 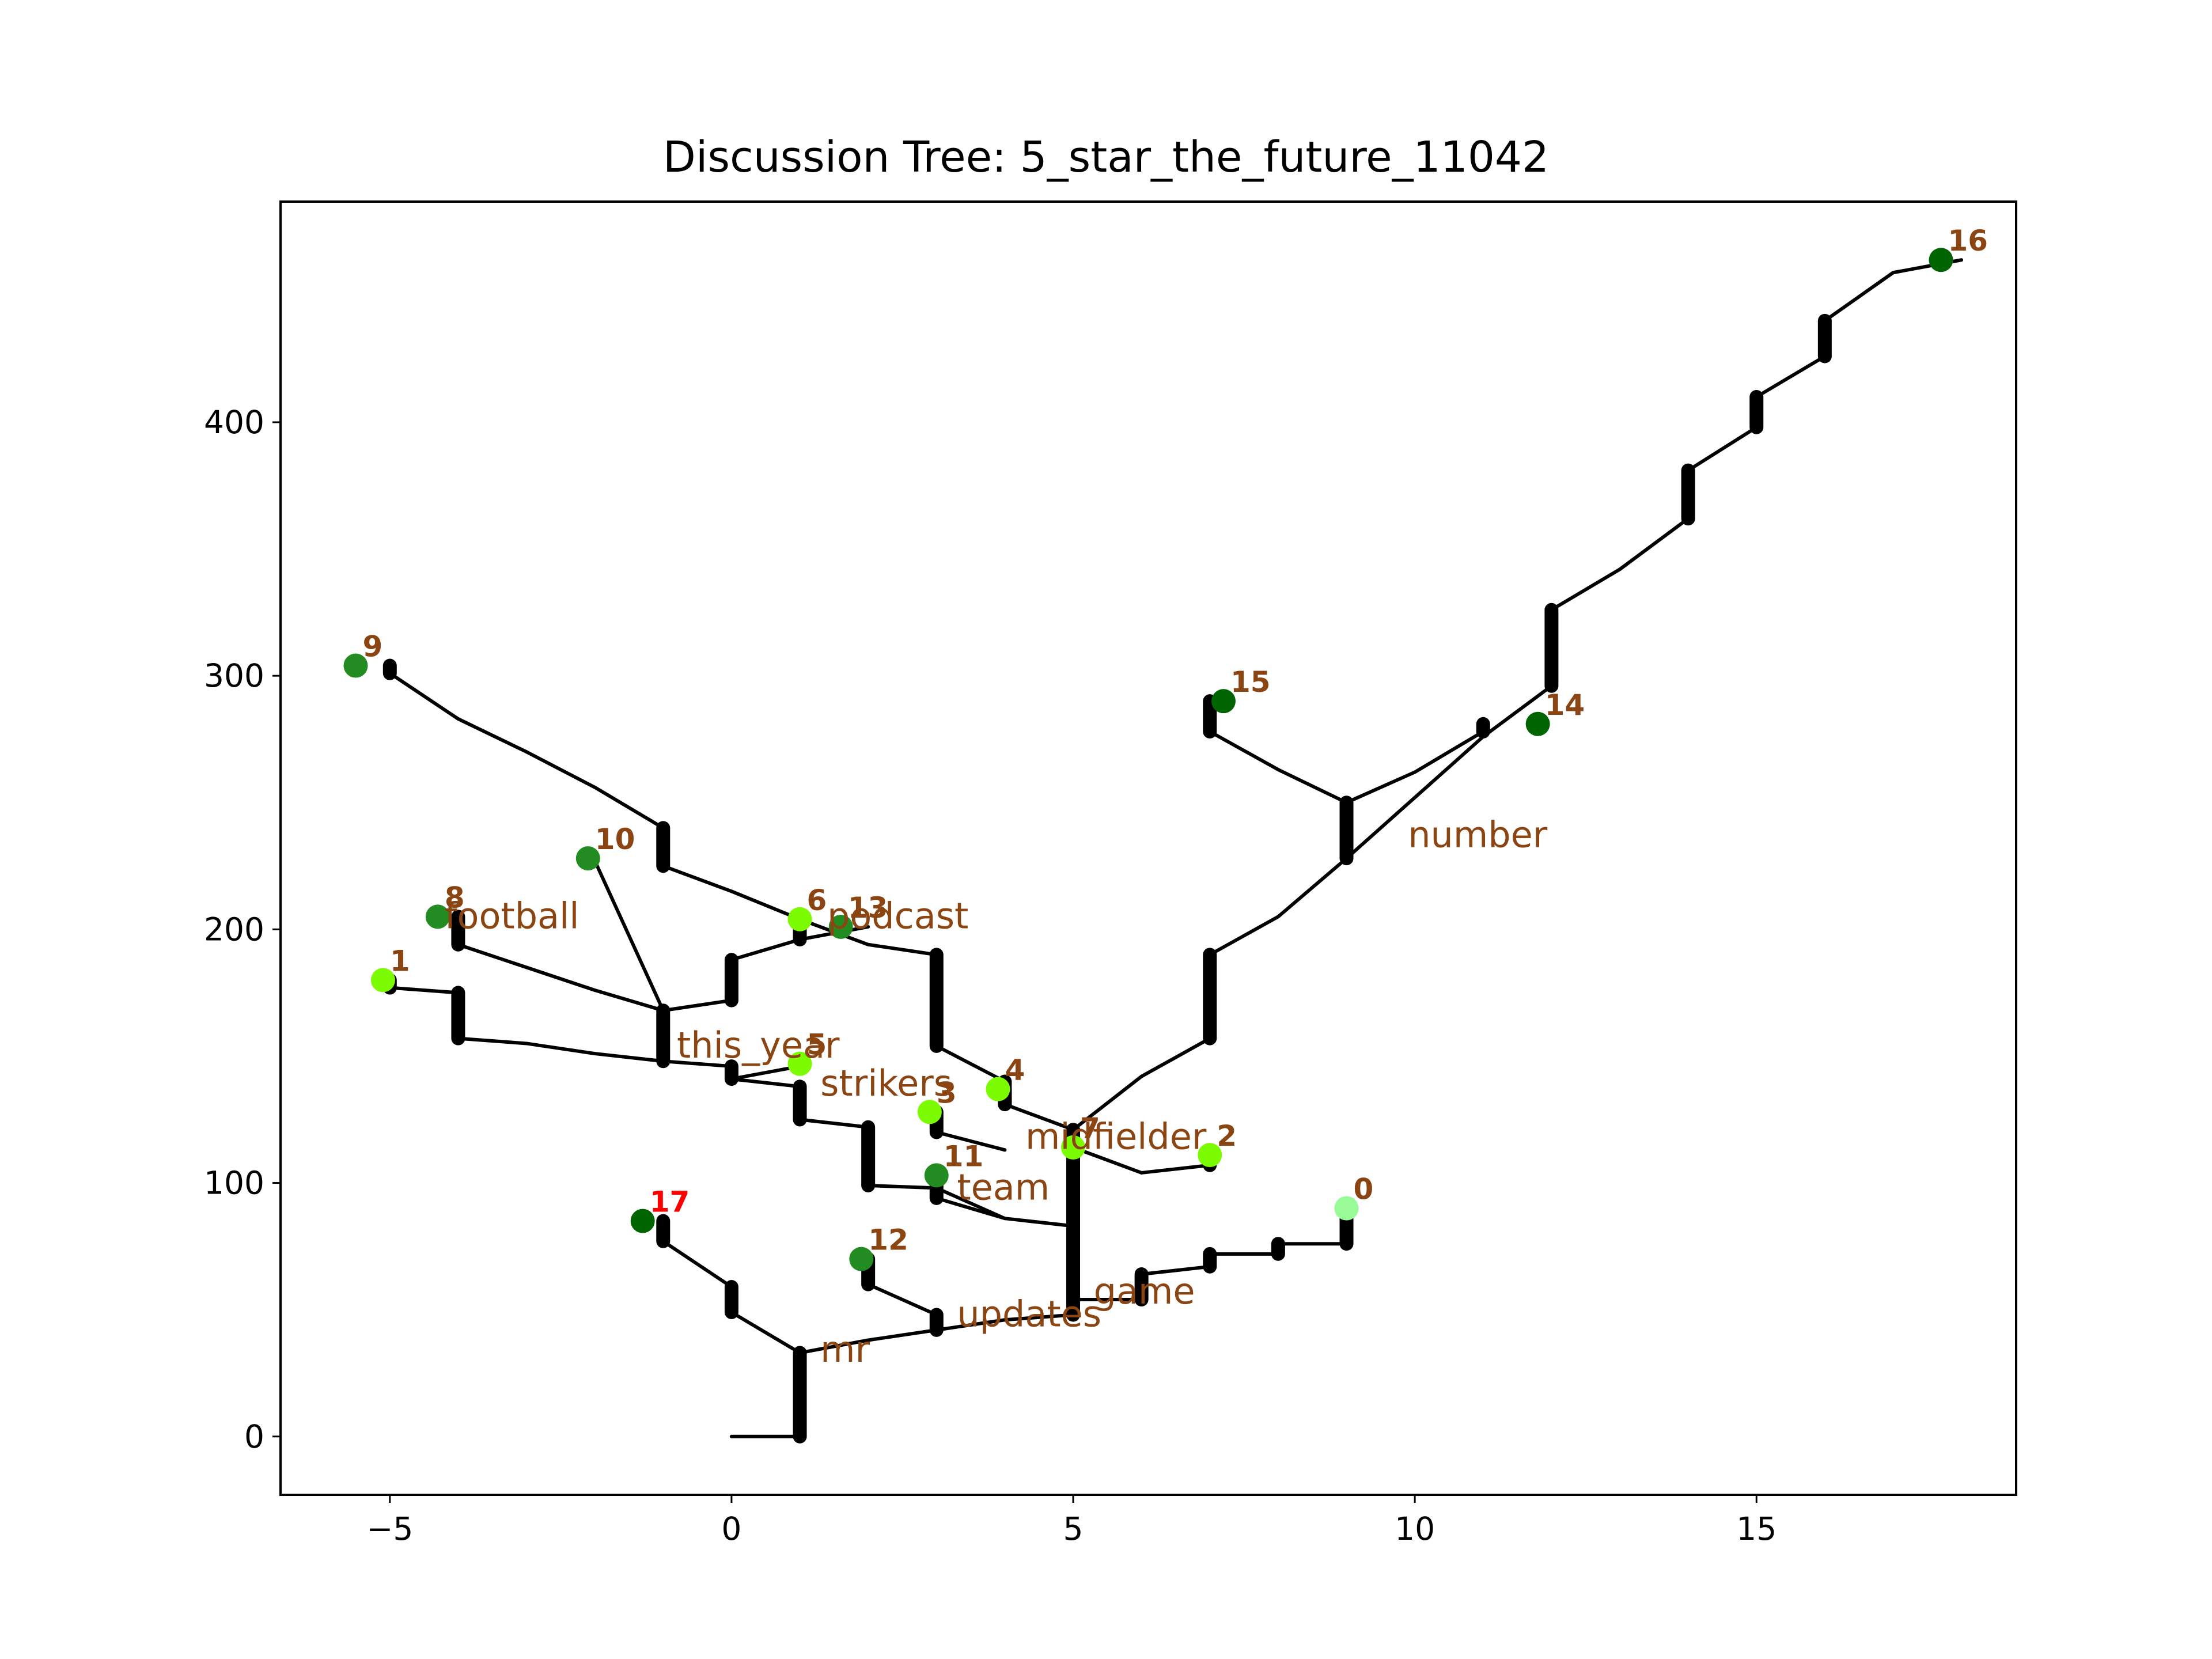 What do you see at coordinates (731, 1528) in the screenshot?
I see `x-tick-label: 0` at bounding box center [731, 1528].